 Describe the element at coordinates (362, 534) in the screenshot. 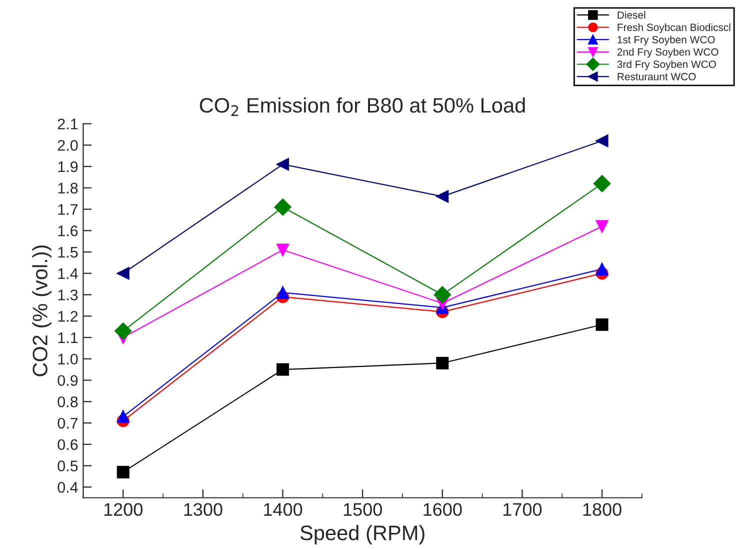

I see `x-axis-title: Speed (RPM)` at that location.